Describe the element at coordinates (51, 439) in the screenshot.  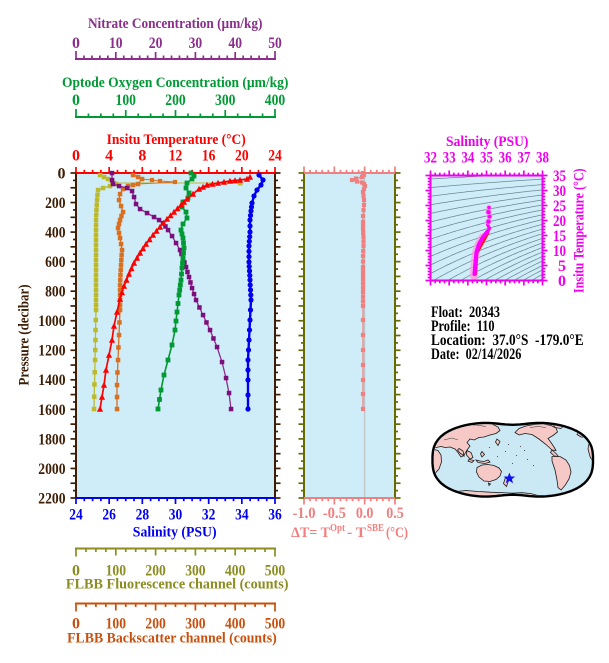
I see `svg-text: 1800` at that location.